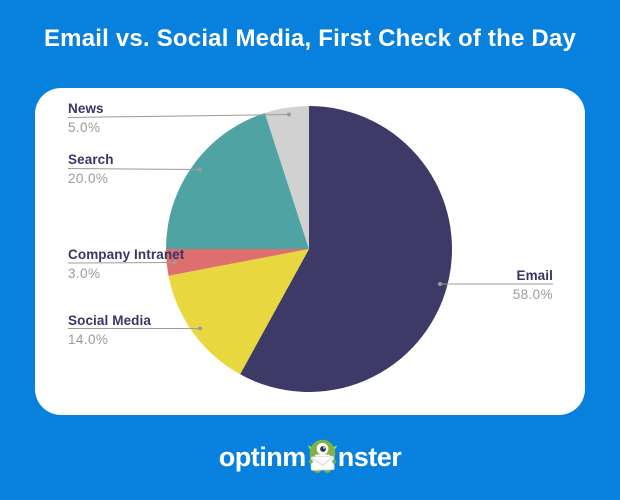 The image size is (620, 500). I want to click on leader-dot-search, so click(200, 169).